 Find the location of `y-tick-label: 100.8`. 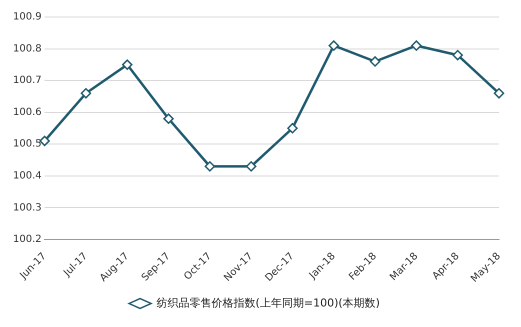

y-tick-label: 100.8 is located at coordinates (27, 48).